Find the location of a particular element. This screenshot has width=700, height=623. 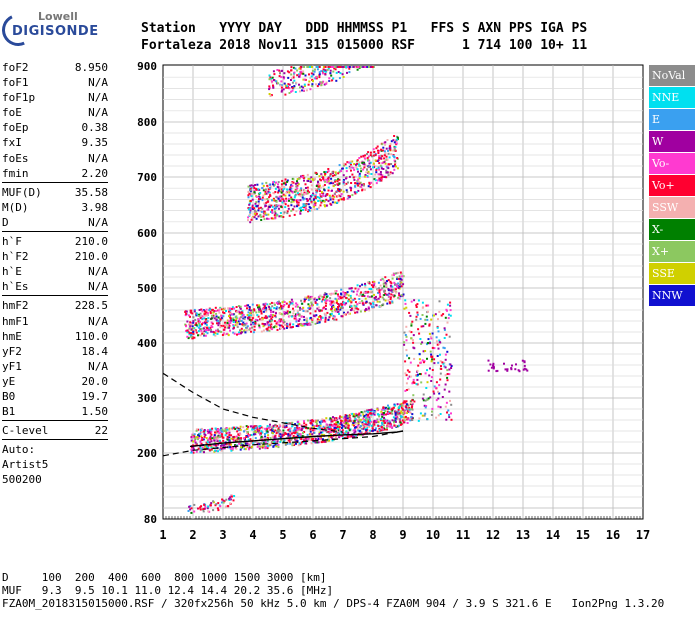

param-value: 1.50 is located at coordinates (95, 412).